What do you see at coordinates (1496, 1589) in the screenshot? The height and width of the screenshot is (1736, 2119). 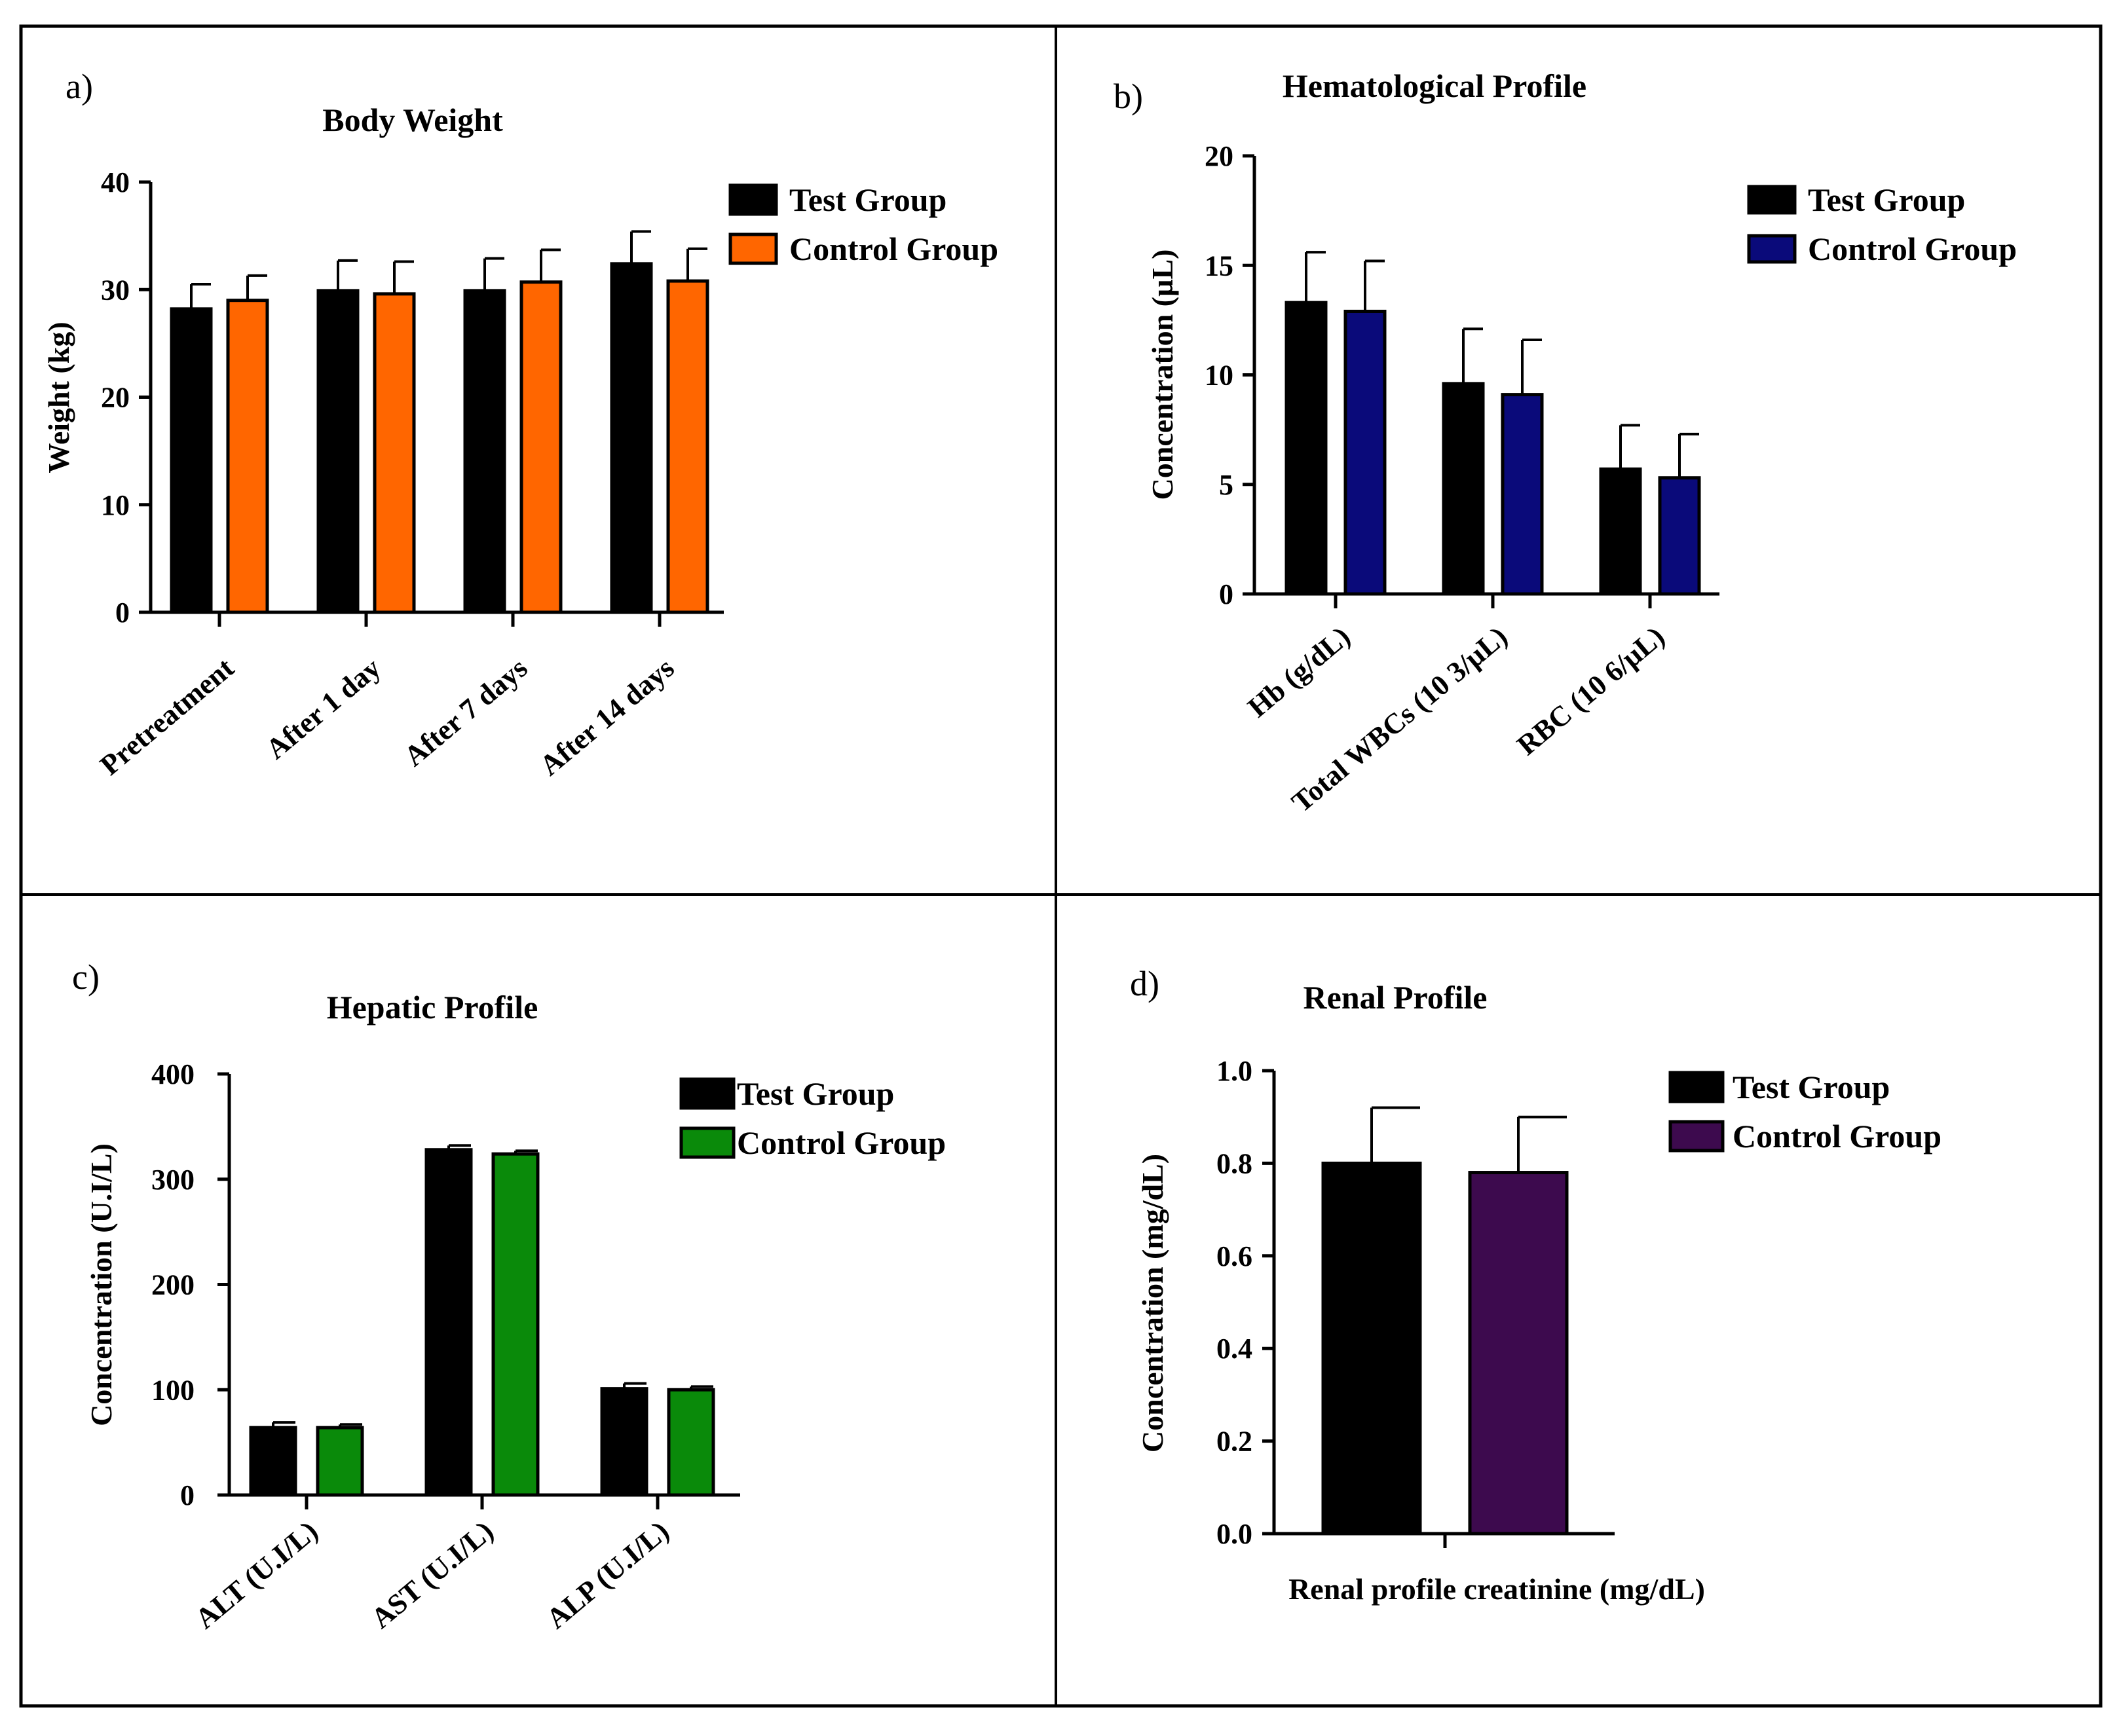 I see `x-axis-label: Renal profile creatinine (mg/dL)` at bounding box center [1496, 1589].